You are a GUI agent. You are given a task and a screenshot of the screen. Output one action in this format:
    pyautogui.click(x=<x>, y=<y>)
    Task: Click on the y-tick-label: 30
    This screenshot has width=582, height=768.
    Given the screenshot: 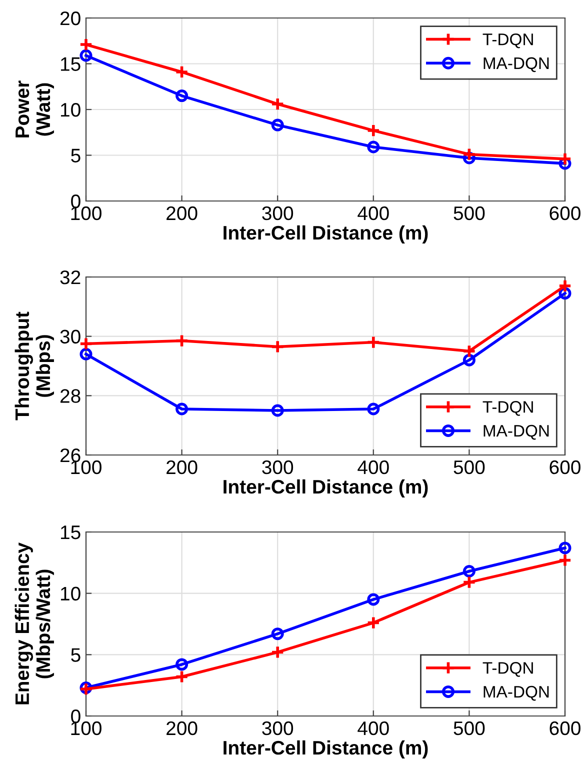 What is the action you would take?
    pyautogui.click(x=70, y=337)
    